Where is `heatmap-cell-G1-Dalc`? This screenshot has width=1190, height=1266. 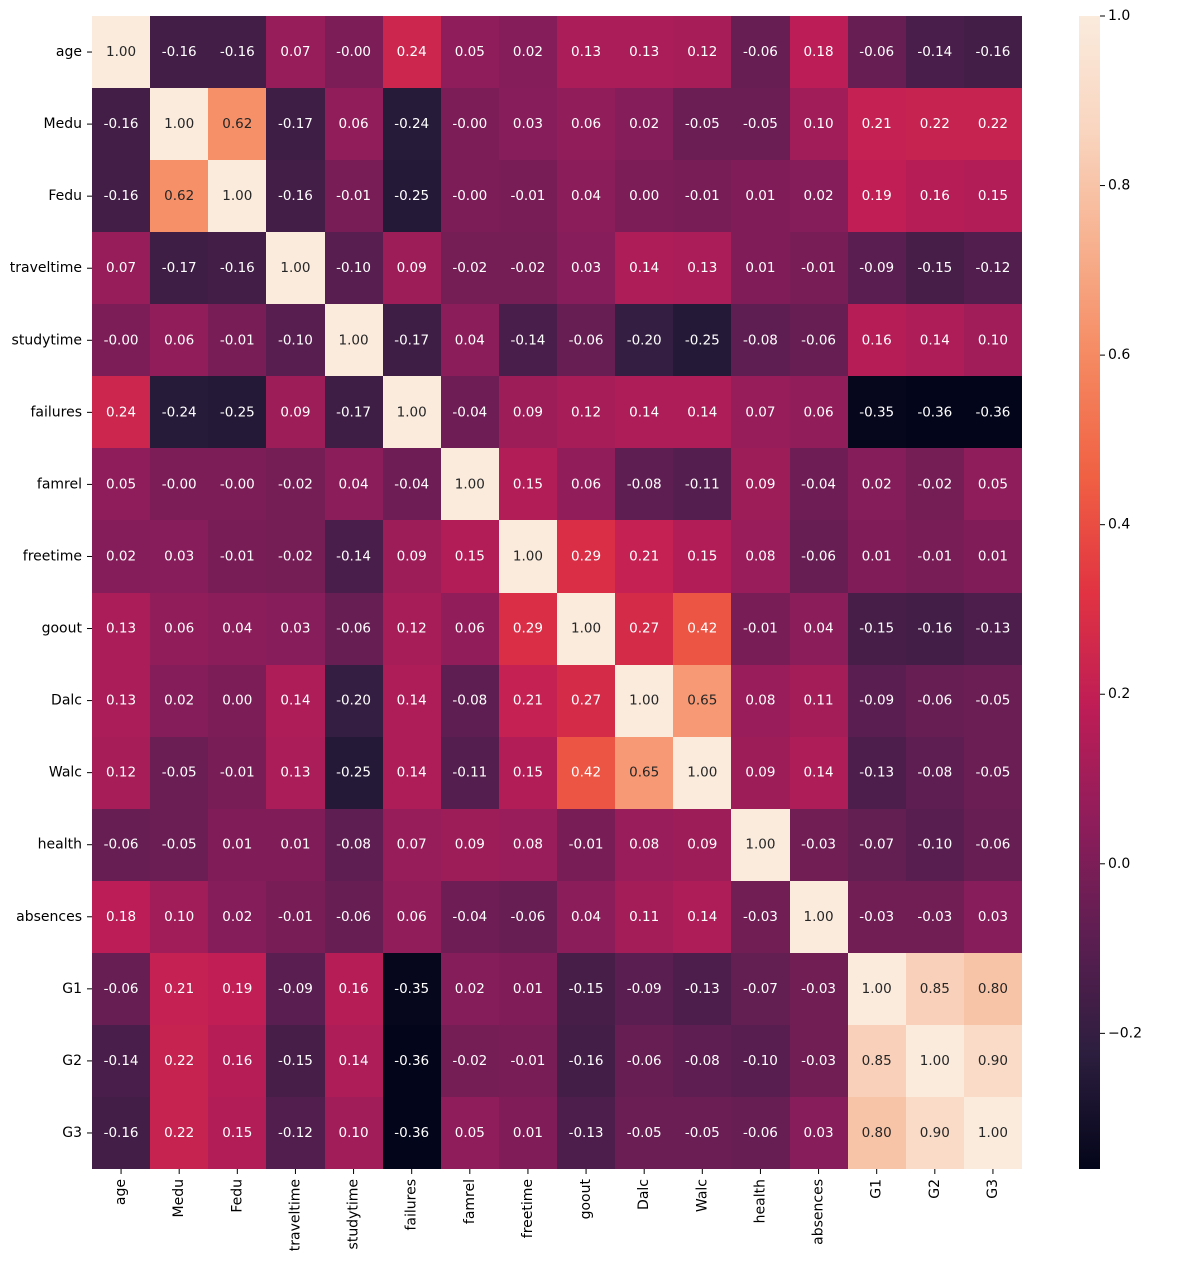 heatmap-cell-G1-Dalc is located at coordinates (644, 989).